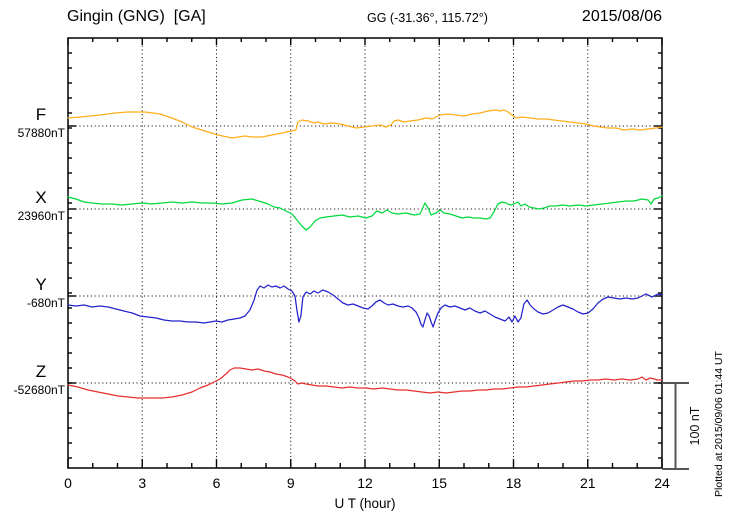  I want to click on series-baseline-value-X: 23960nT, so click(42, 216).